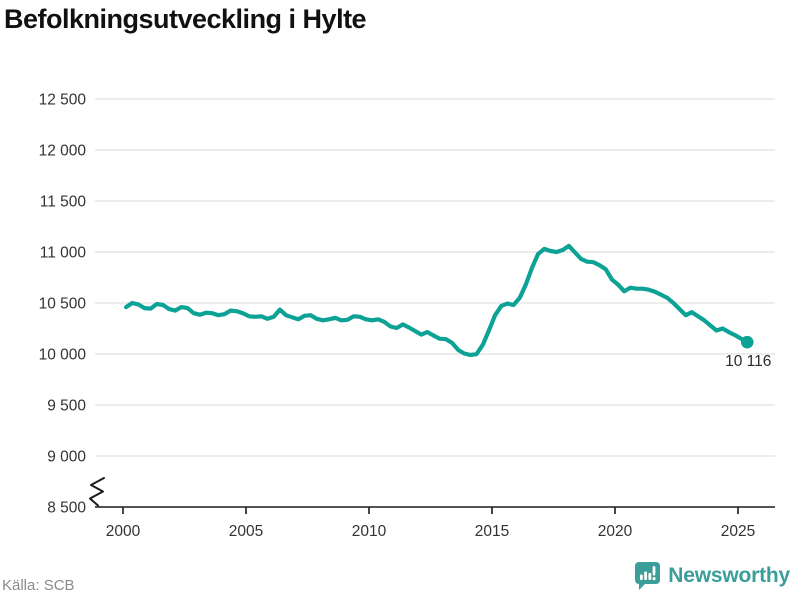  I want to click on svg-text: 10 500, so click(63, 304).